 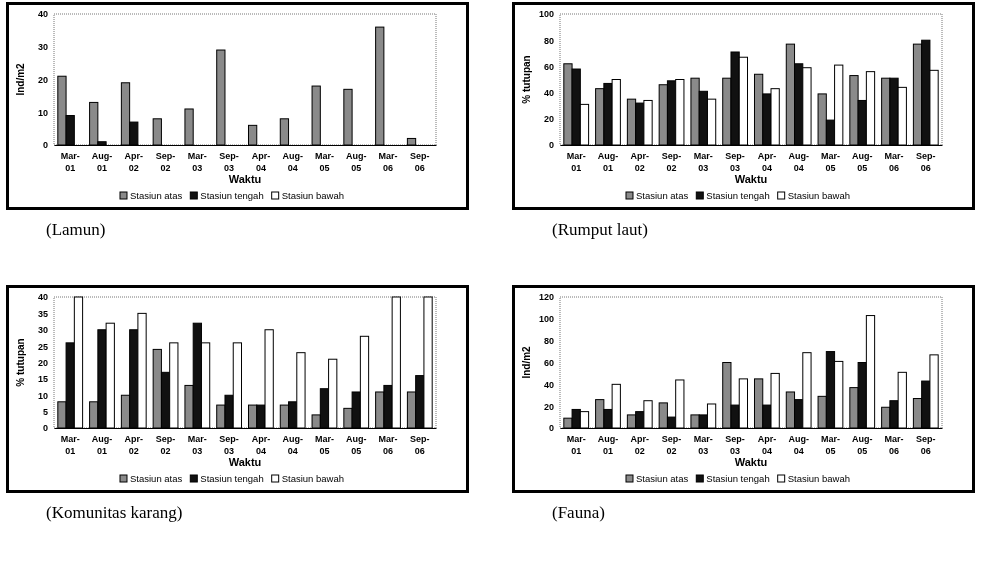 What do you see at coordinates (45, 412) in the screenshot?
I see `y-tick-label: 5` at bounding box center [45, 412].